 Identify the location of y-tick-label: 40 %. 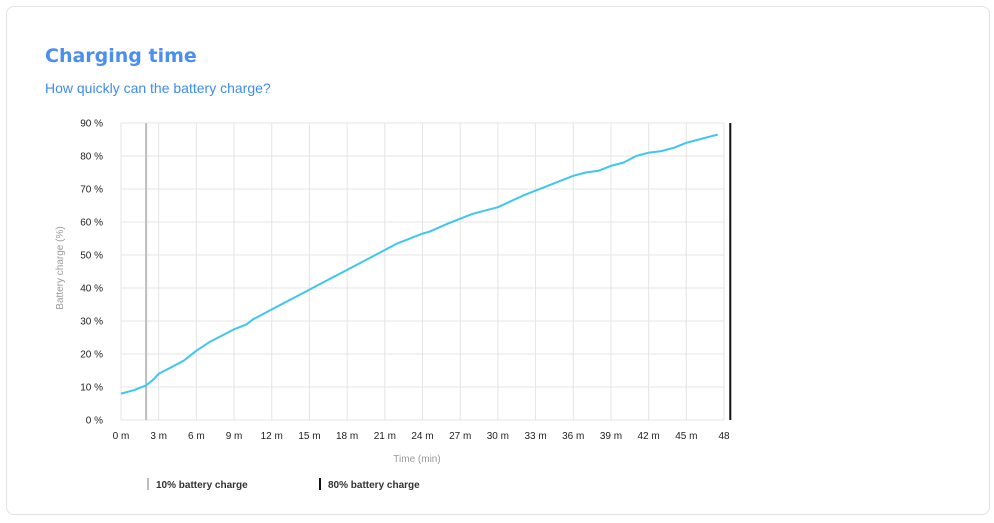
(91, 289).